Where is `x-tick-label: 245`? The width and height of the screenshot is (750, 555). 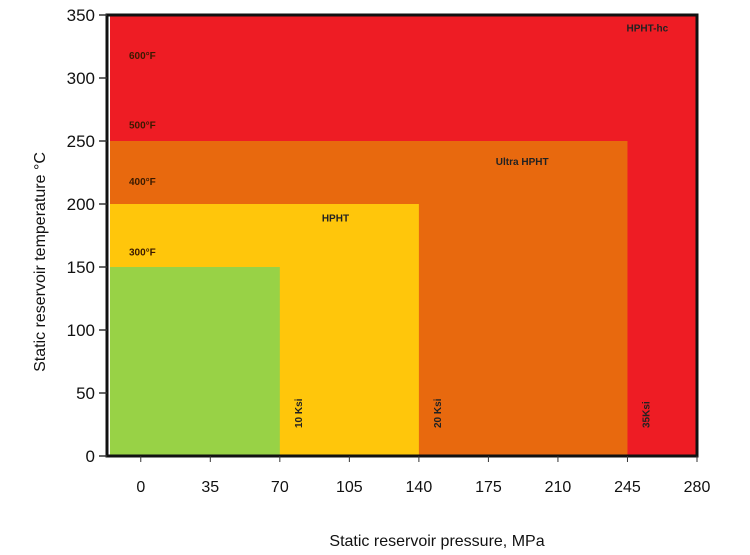
x-tick-label: 245 is located at coordinates (627, 487).